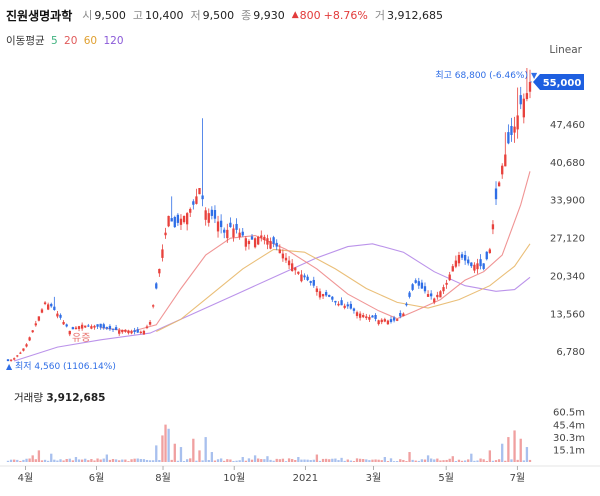 The image size is (600, 496). I want to click on y-tick-label: 40,680, so click(567, 163).